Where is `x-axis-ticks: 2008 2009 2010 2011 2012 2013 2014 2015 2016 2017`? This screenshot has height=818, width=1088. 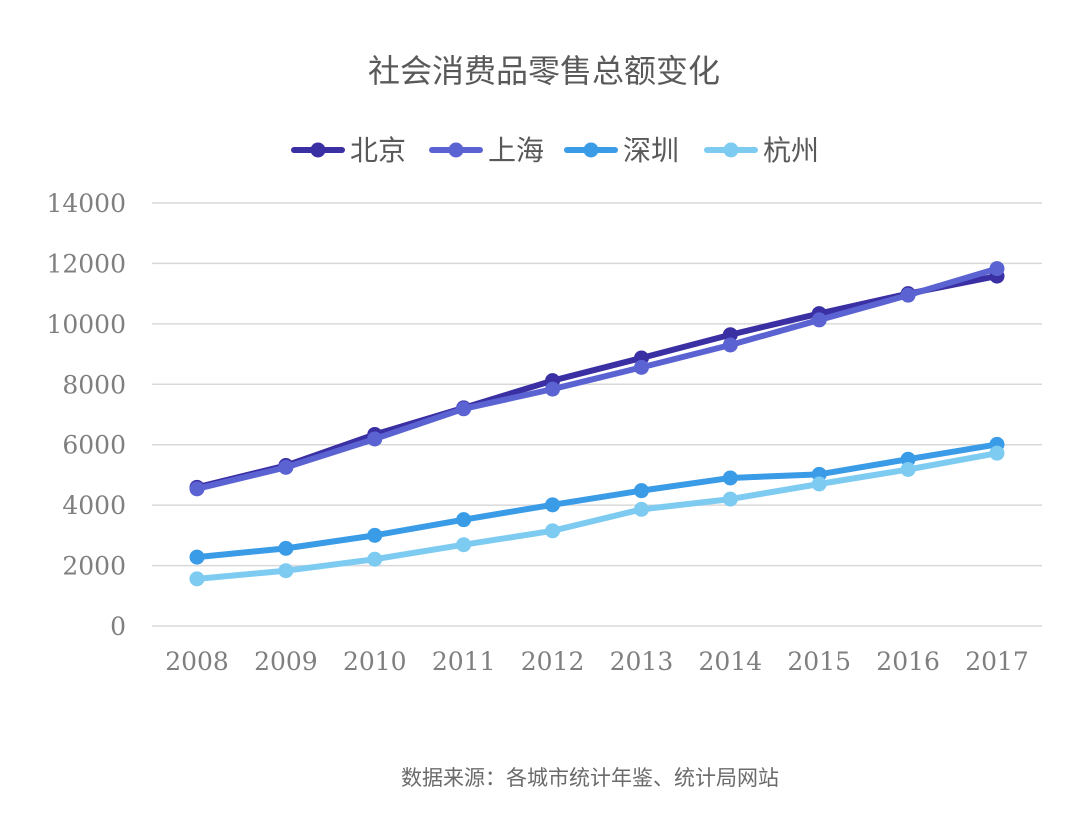 x-axis-ticks: 2008 2009 2010 2011 2012 2013 2014 2015 2016 2017 is located at coordinates (597, 661).